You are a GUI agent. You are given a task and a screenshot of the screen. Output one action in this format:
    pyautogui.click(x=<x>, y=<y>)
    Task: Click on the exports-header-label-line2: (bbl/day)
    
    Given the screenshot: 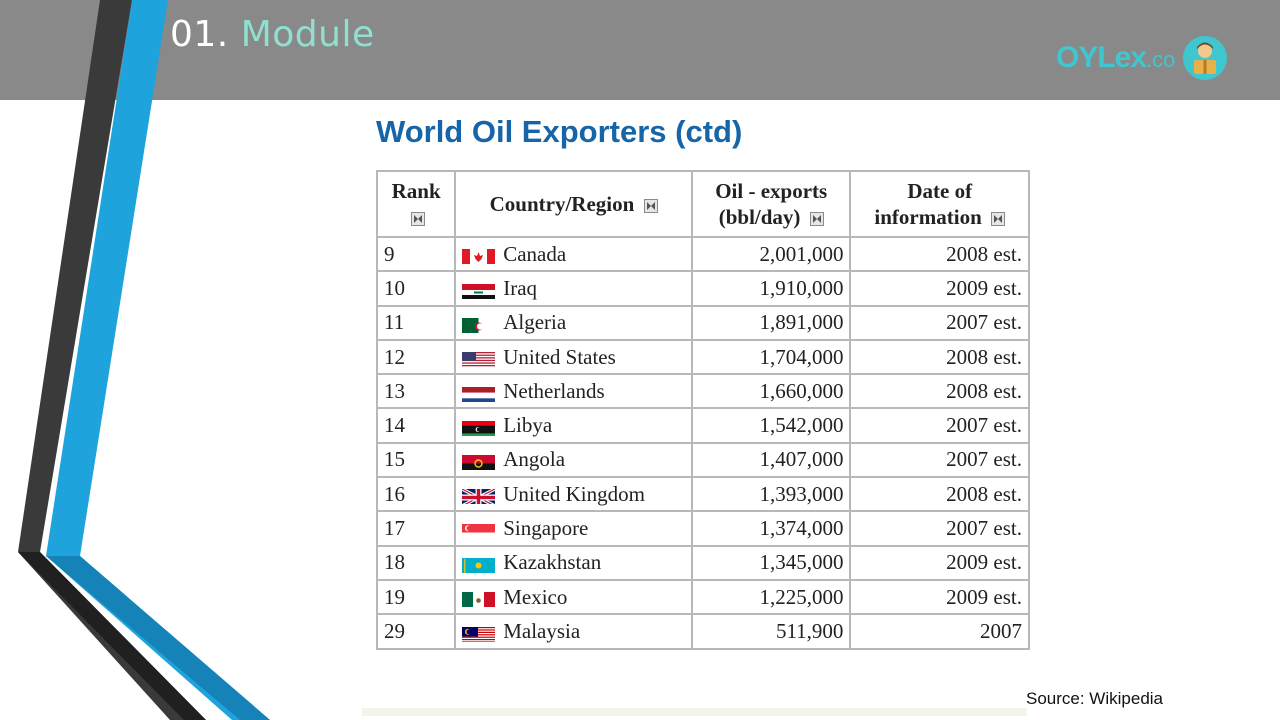 What is the action you would take?
    pyautogui.click(x=759, y=217)
    